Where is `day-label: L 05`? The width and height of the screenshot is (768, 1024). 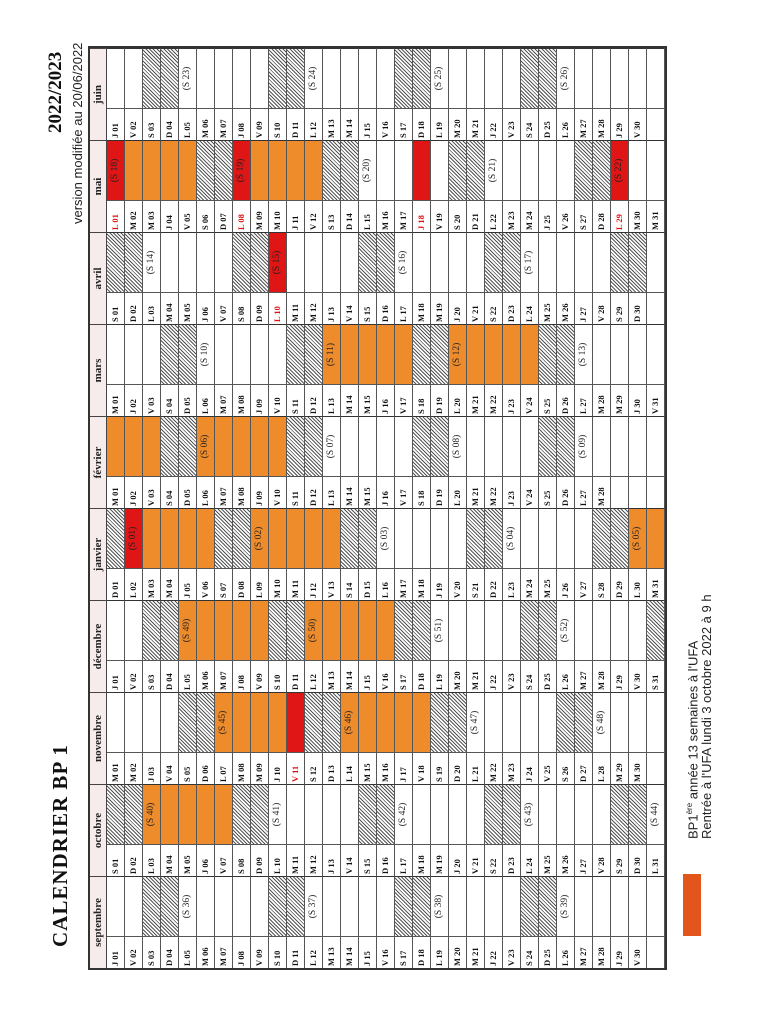 day-label: L 05 is located at coordinates (188, 124).